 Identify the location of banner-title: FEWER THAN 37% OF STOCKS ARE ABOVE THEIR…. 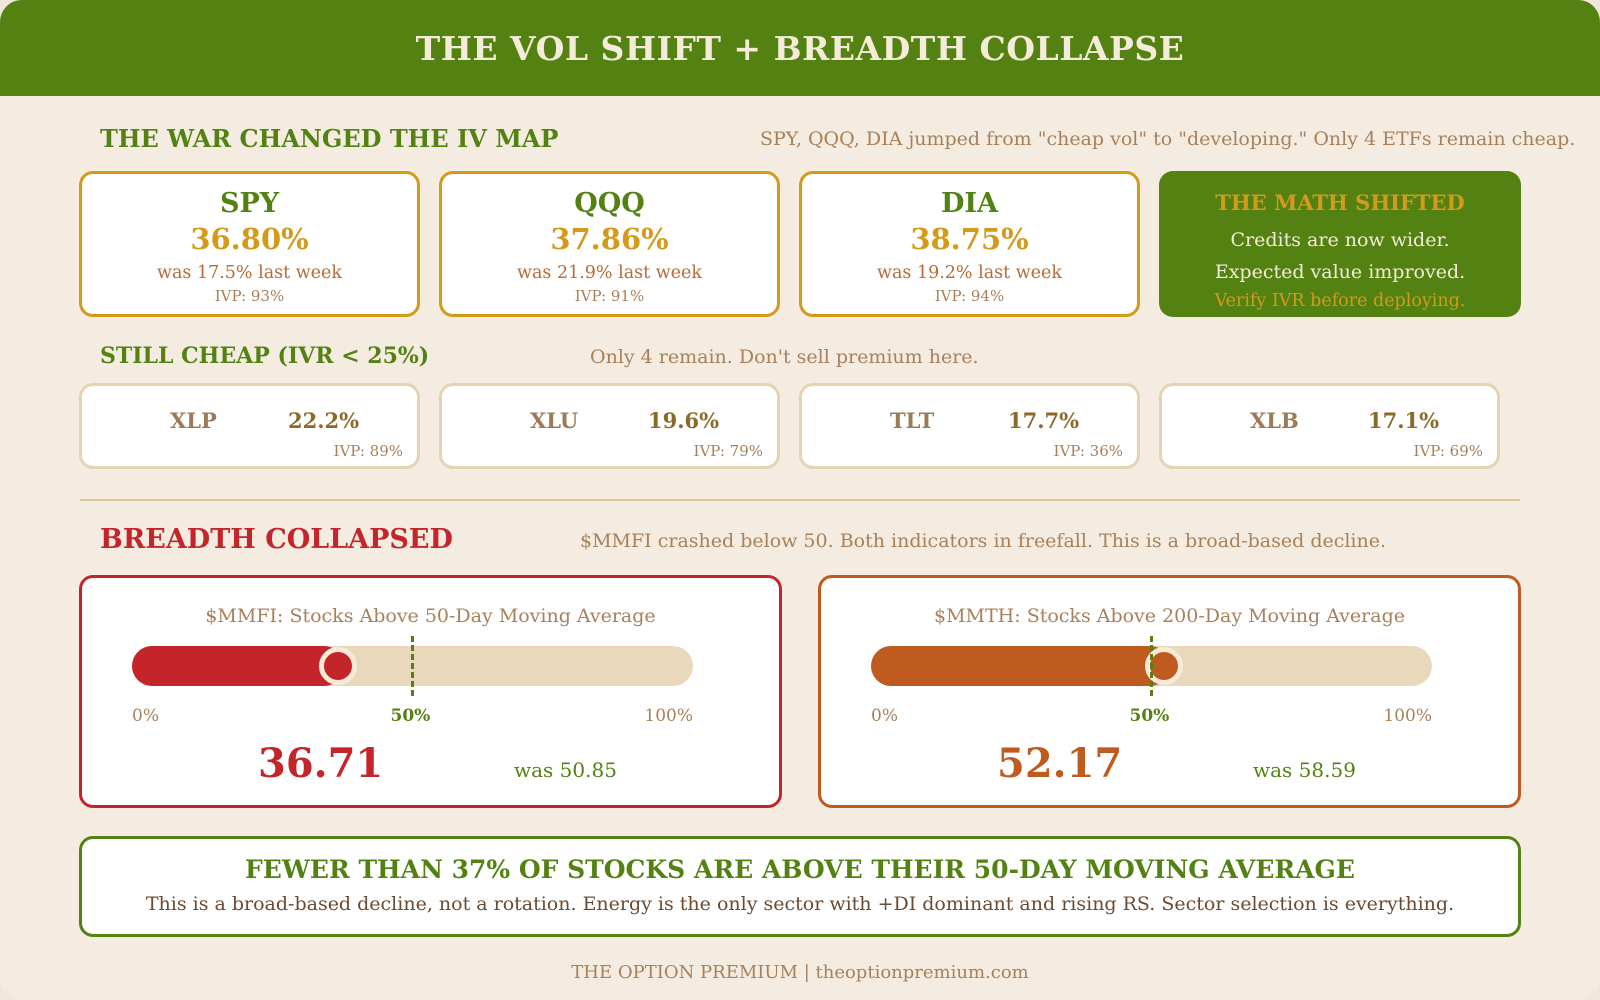
(800, 869).